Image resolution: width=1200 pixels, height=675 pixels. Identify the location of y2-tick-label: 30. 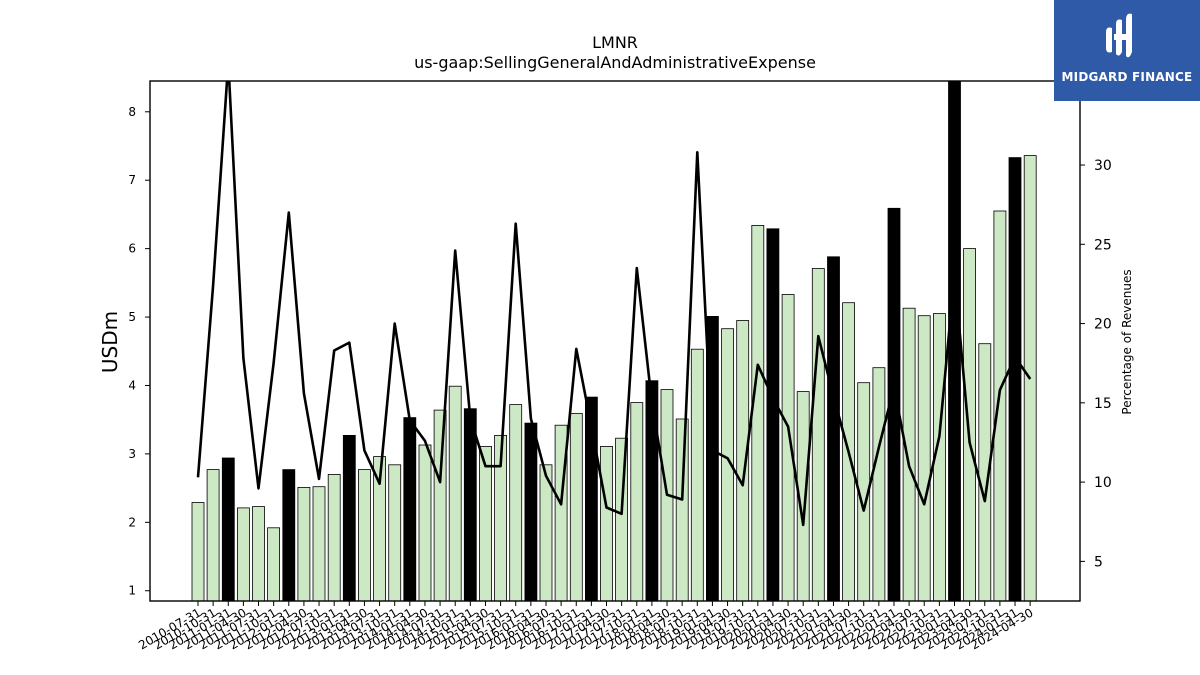
(1103, 166).